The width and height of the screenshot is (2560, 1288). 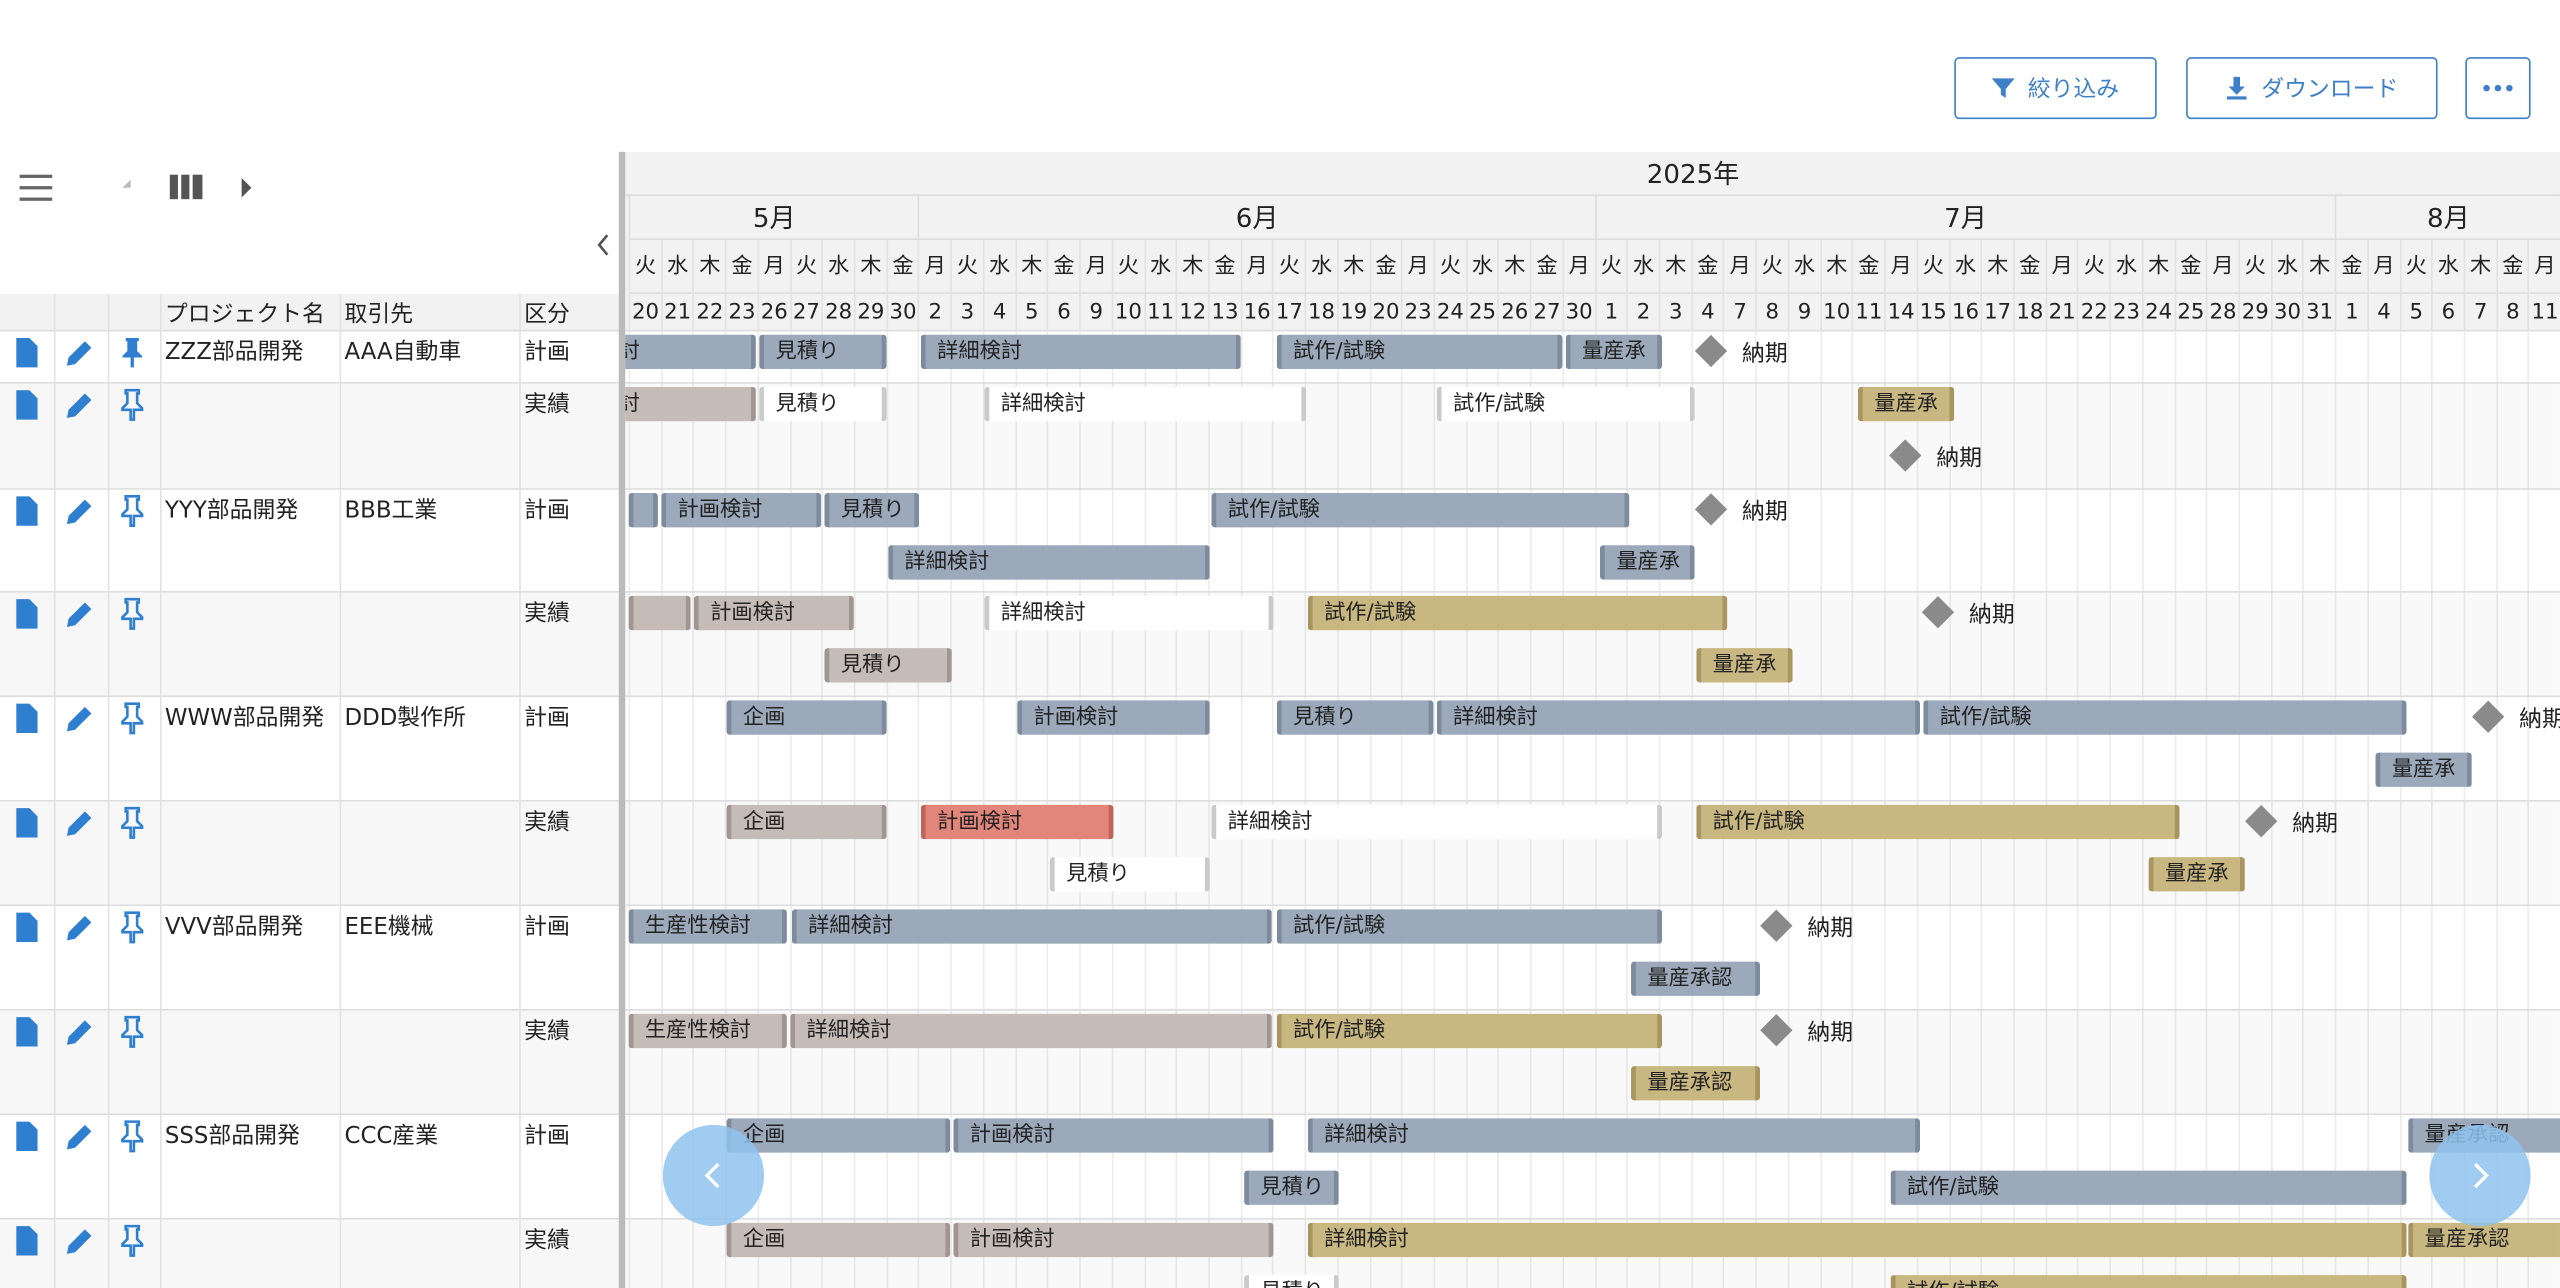 I want to click on grid-line, so click(x=726, y=809).